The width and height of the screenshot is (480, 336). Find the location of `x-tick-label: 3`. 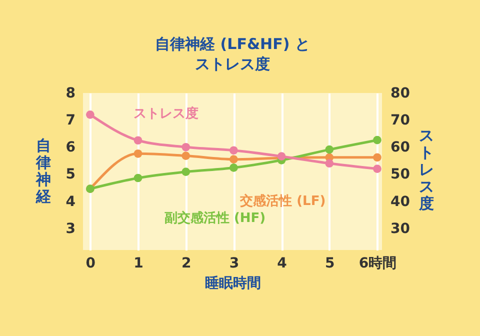

x-tick-label: 3 is located at coordinates (234, 264).